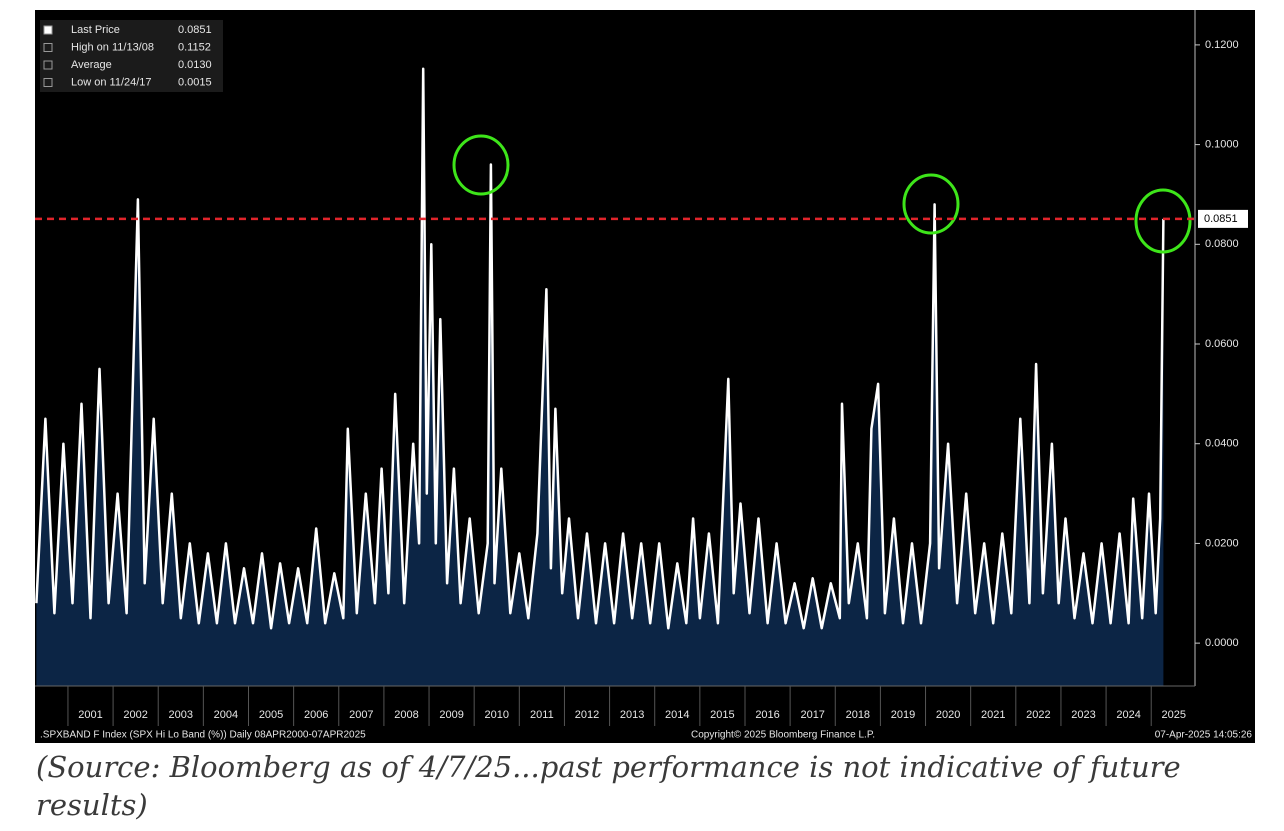 The height and width of the screenshot is (831, 1284). I want to click on x-tick-label: 2015, so click(722, 715).